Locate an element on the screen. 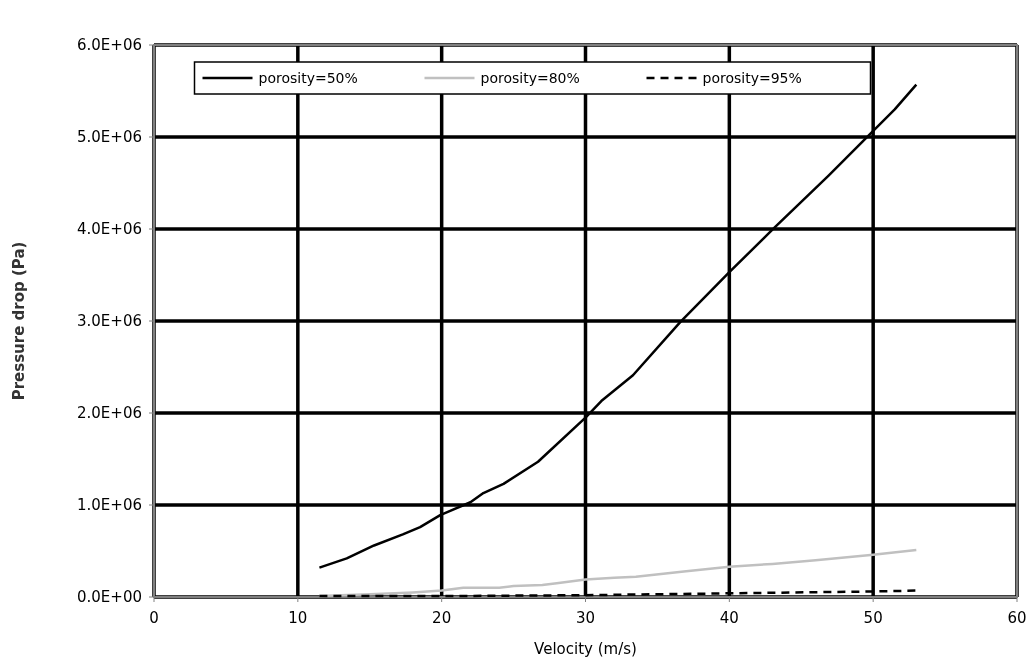  y-tick-label: 4.0E+06 is located at coordinates (109, 229).